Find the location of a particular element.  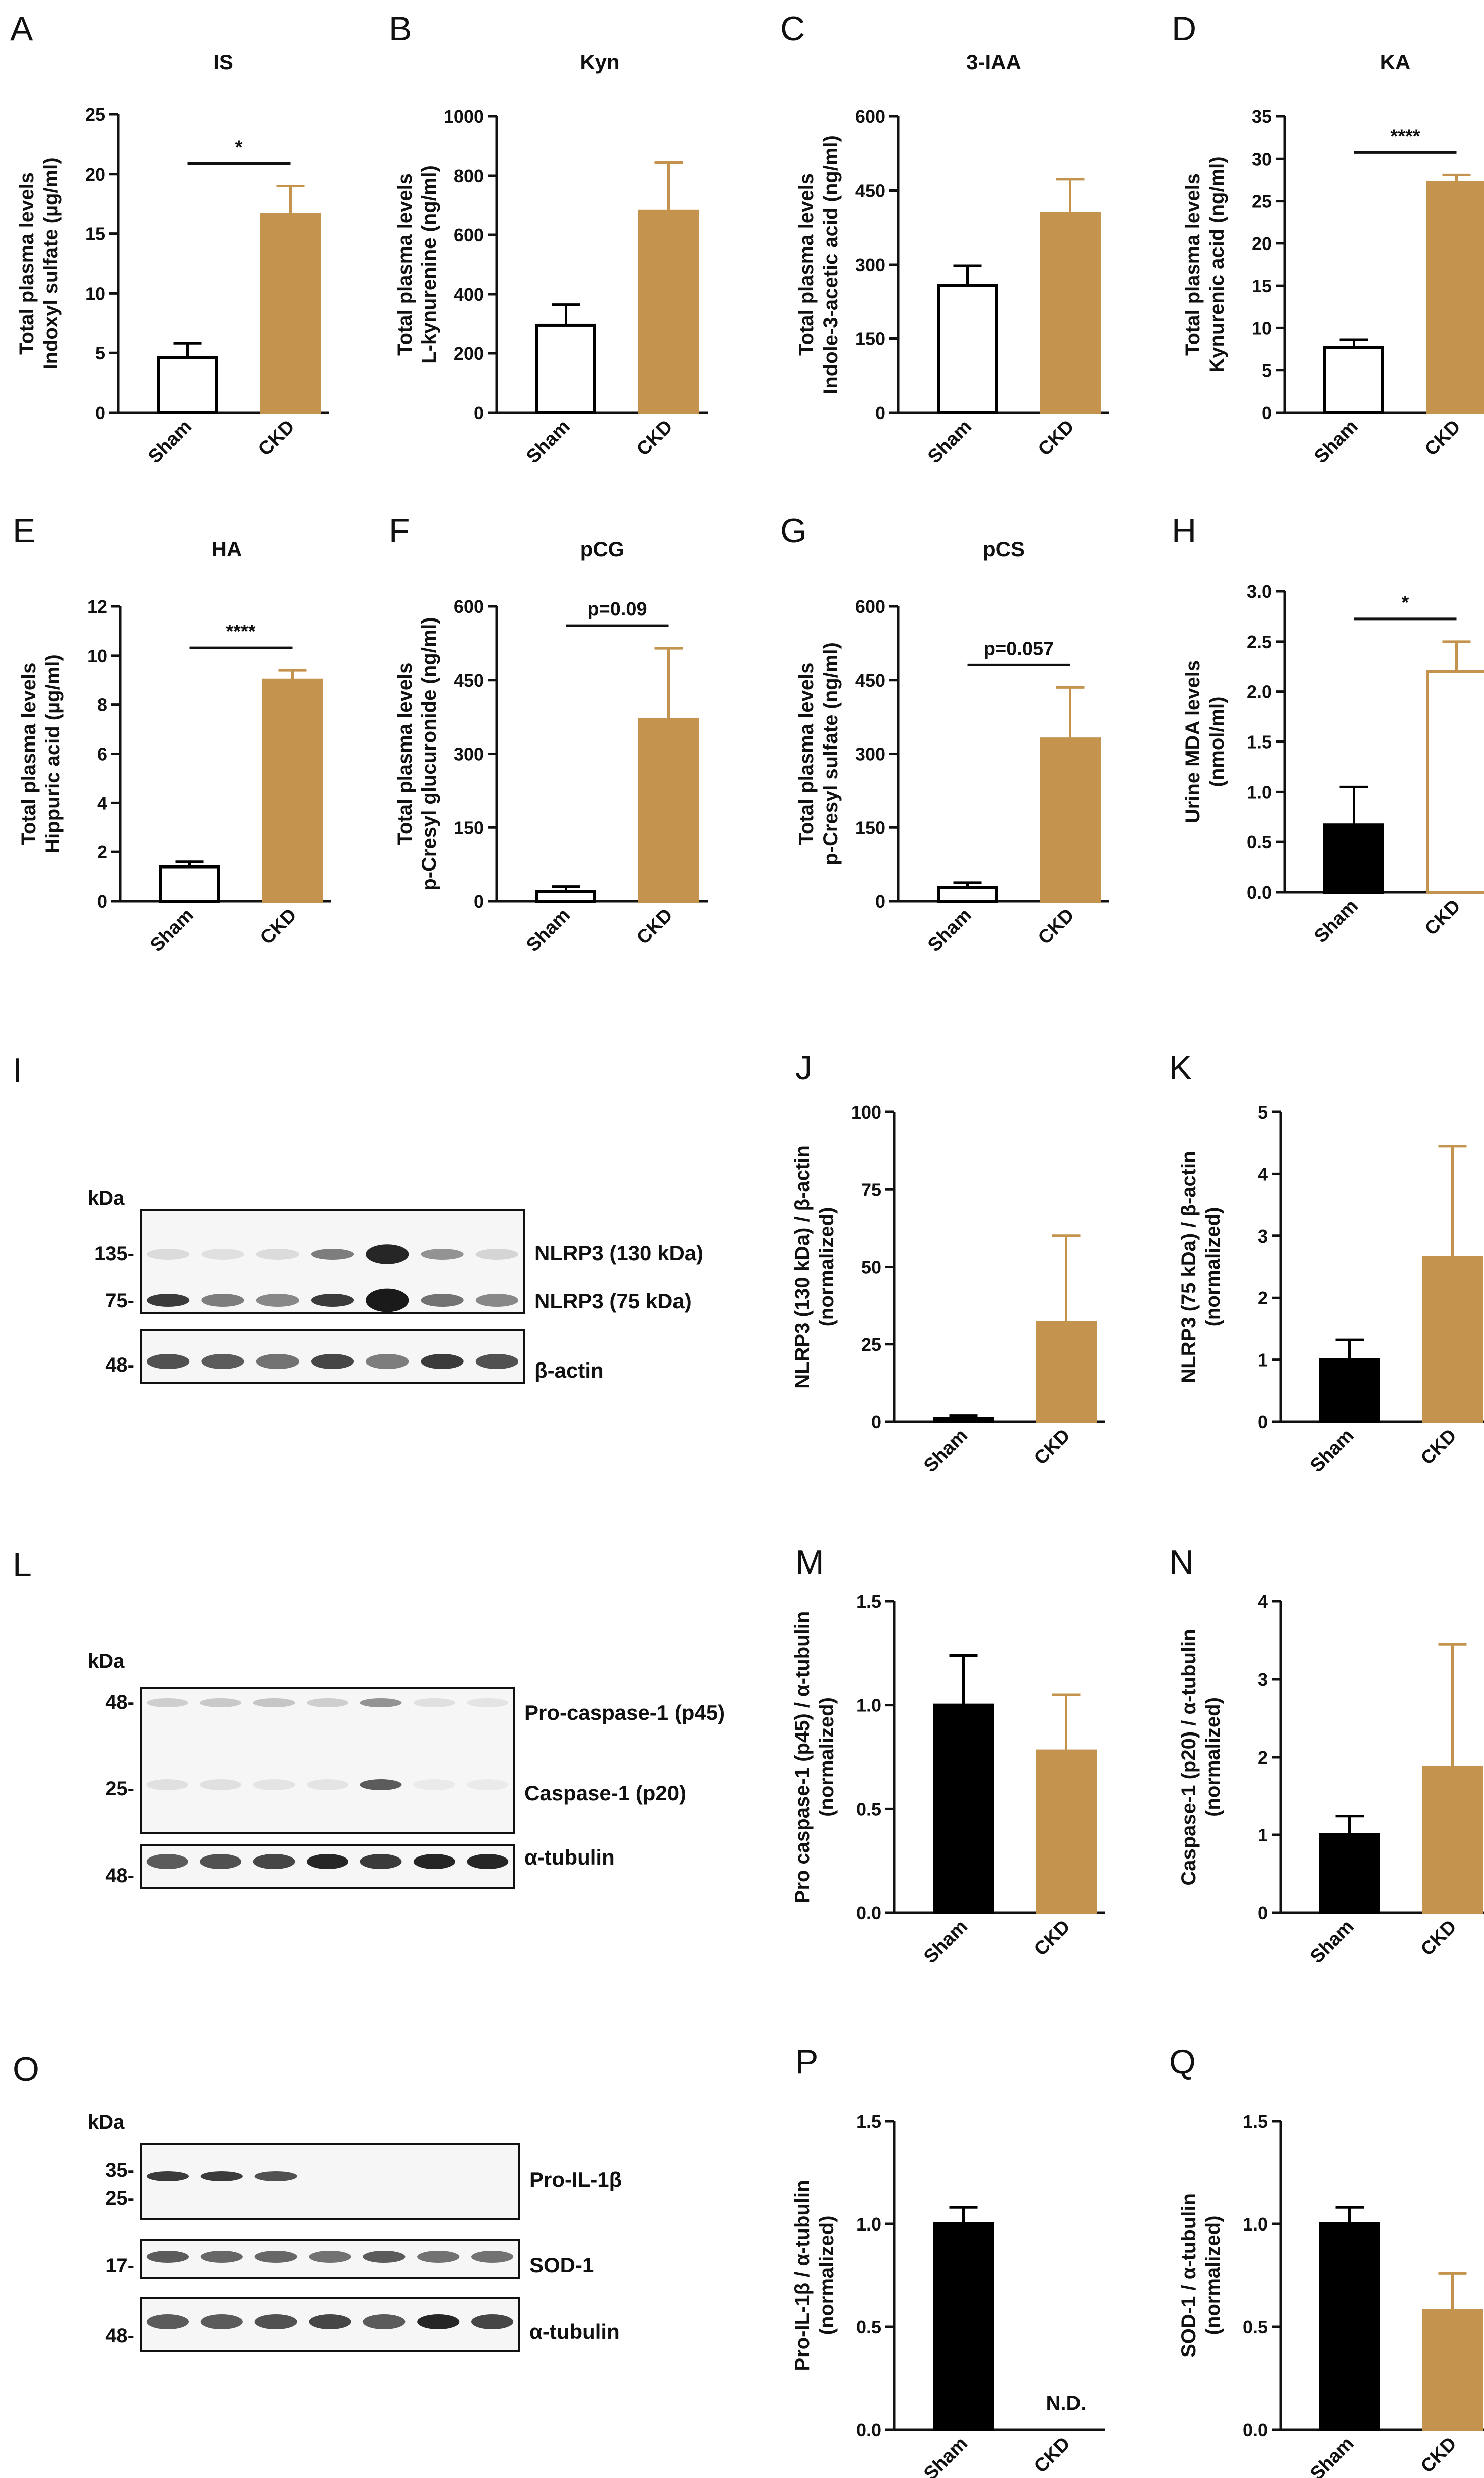

y-tick-label: 2.0 is located at coordinates (1259, 692).